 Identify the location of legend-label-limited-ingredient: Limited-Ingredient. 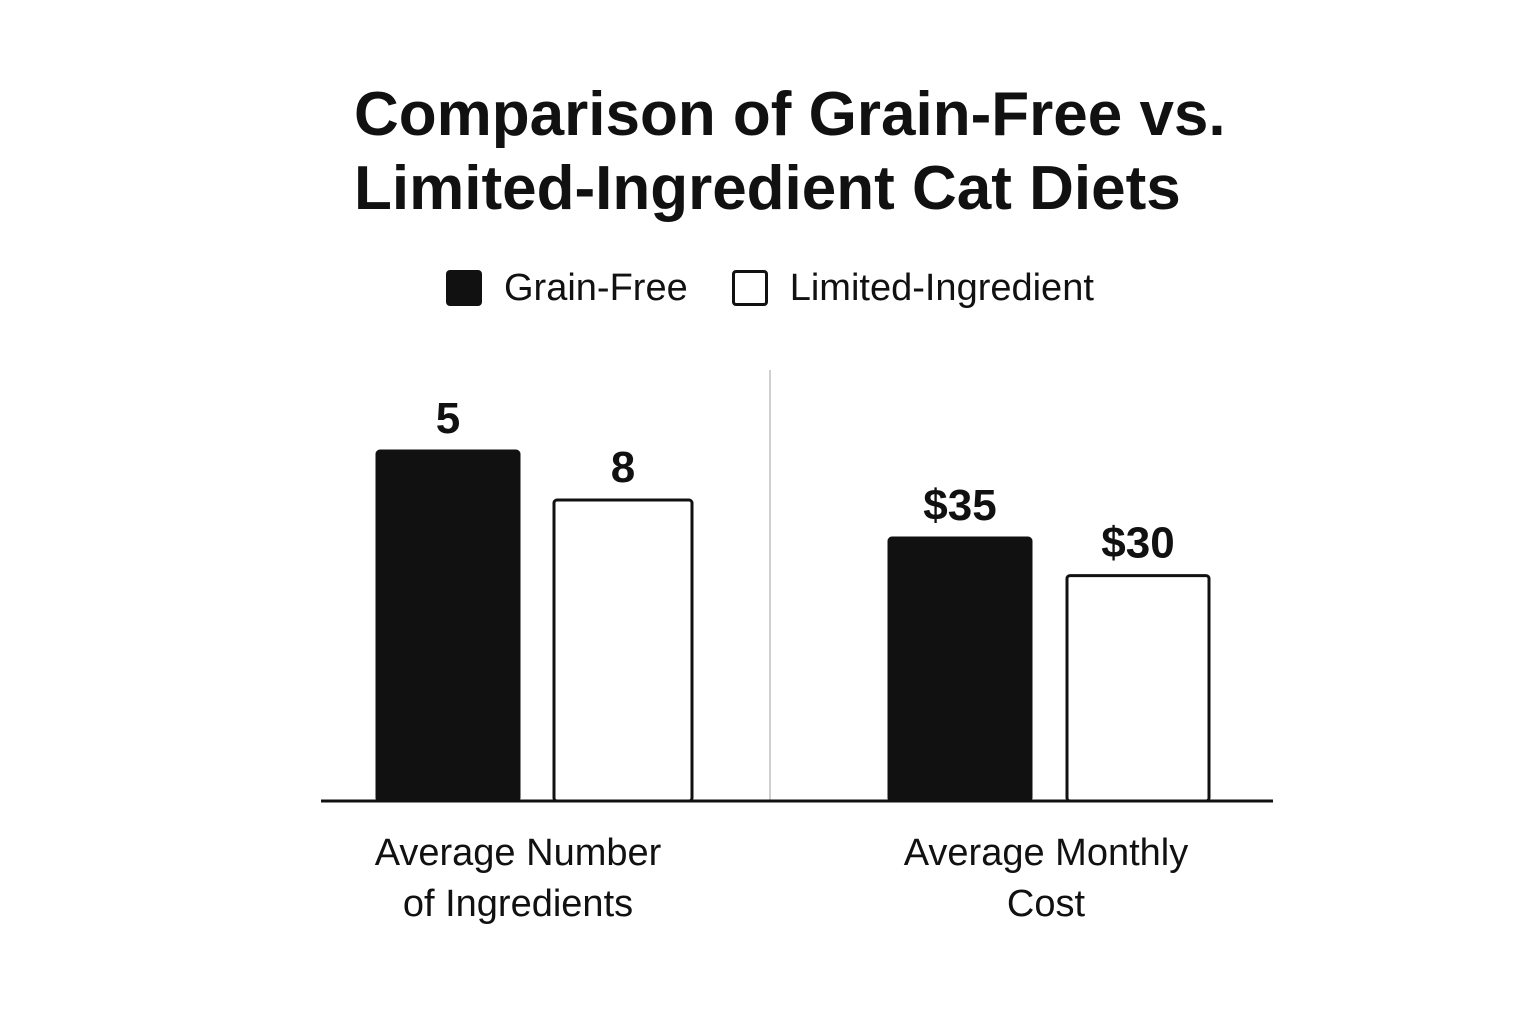
(941, 287).